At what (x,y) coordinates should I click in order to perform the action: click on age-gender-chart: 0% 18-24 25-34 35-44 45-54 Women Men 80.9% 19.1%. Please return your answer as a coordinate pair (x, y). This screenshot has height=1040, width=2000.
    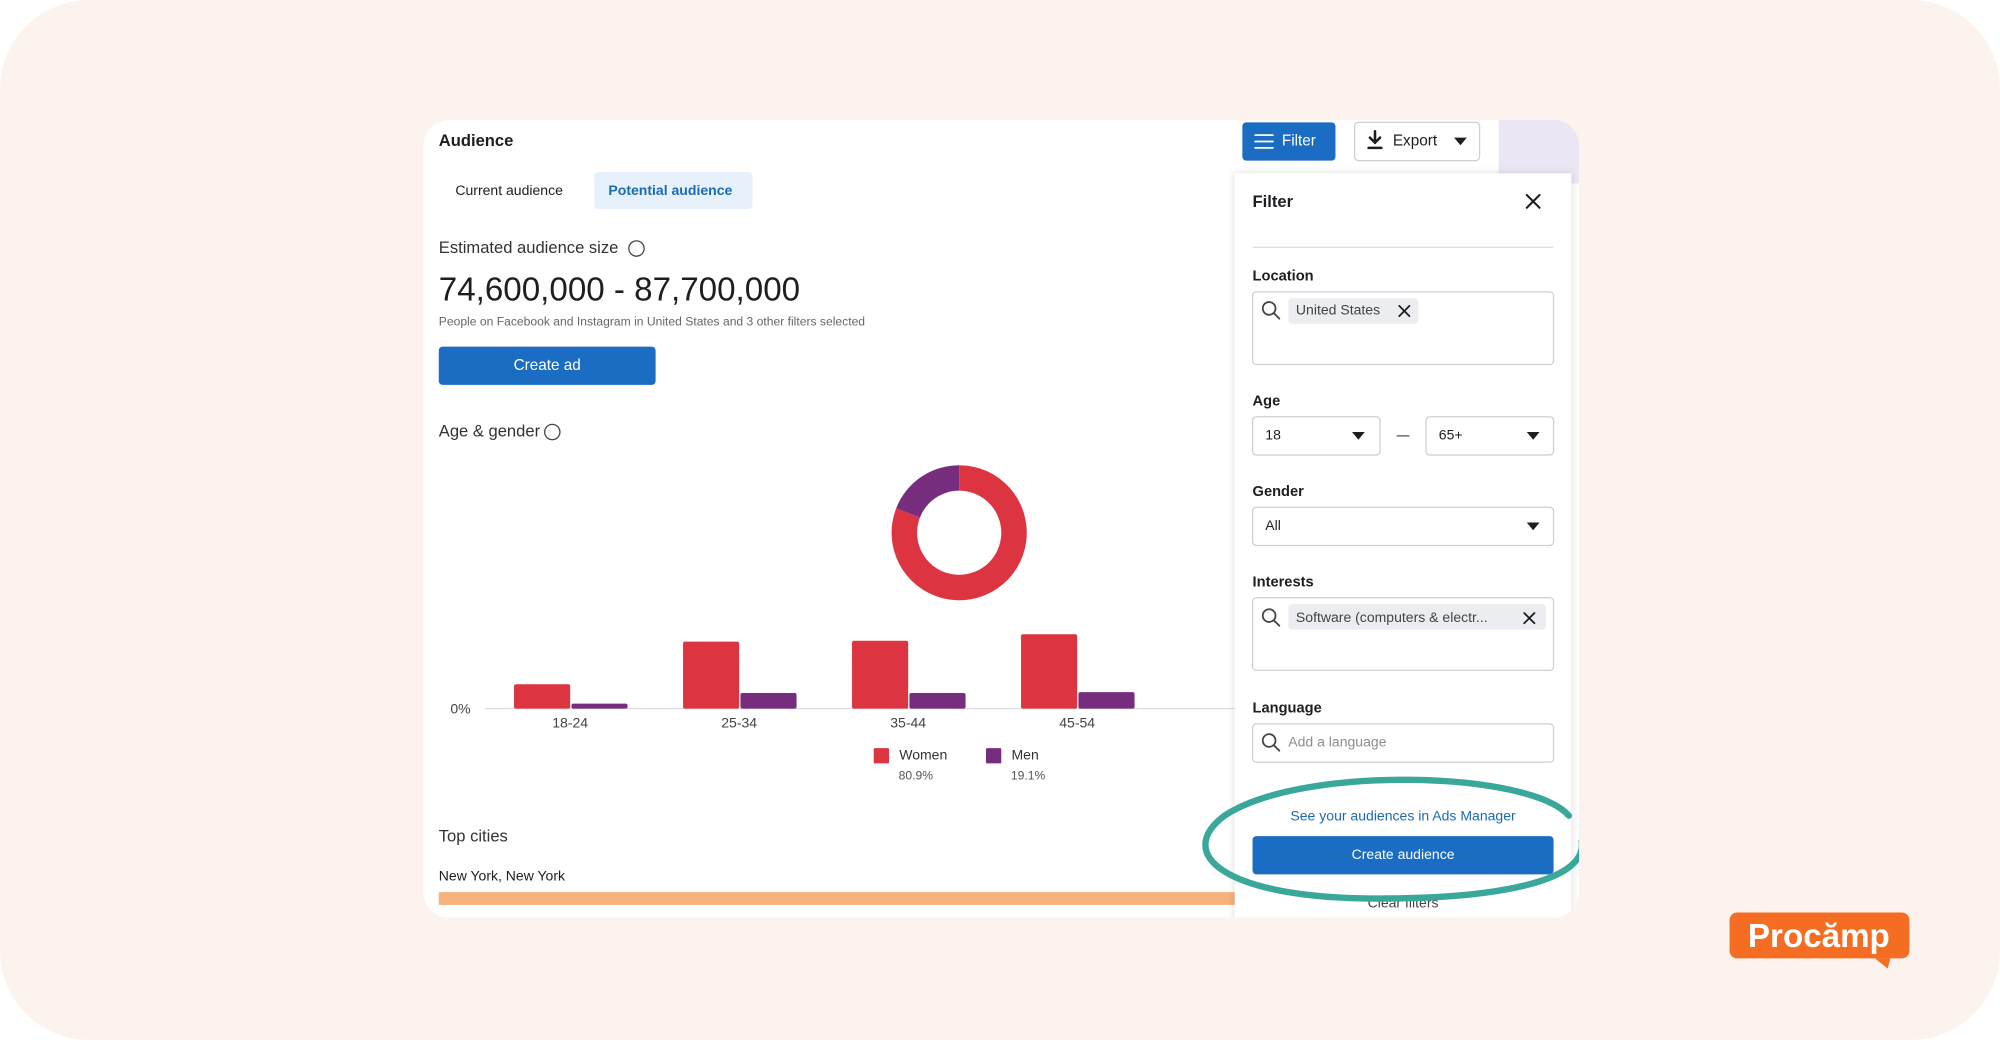
    Looking at the image, I should click on (847, 623).